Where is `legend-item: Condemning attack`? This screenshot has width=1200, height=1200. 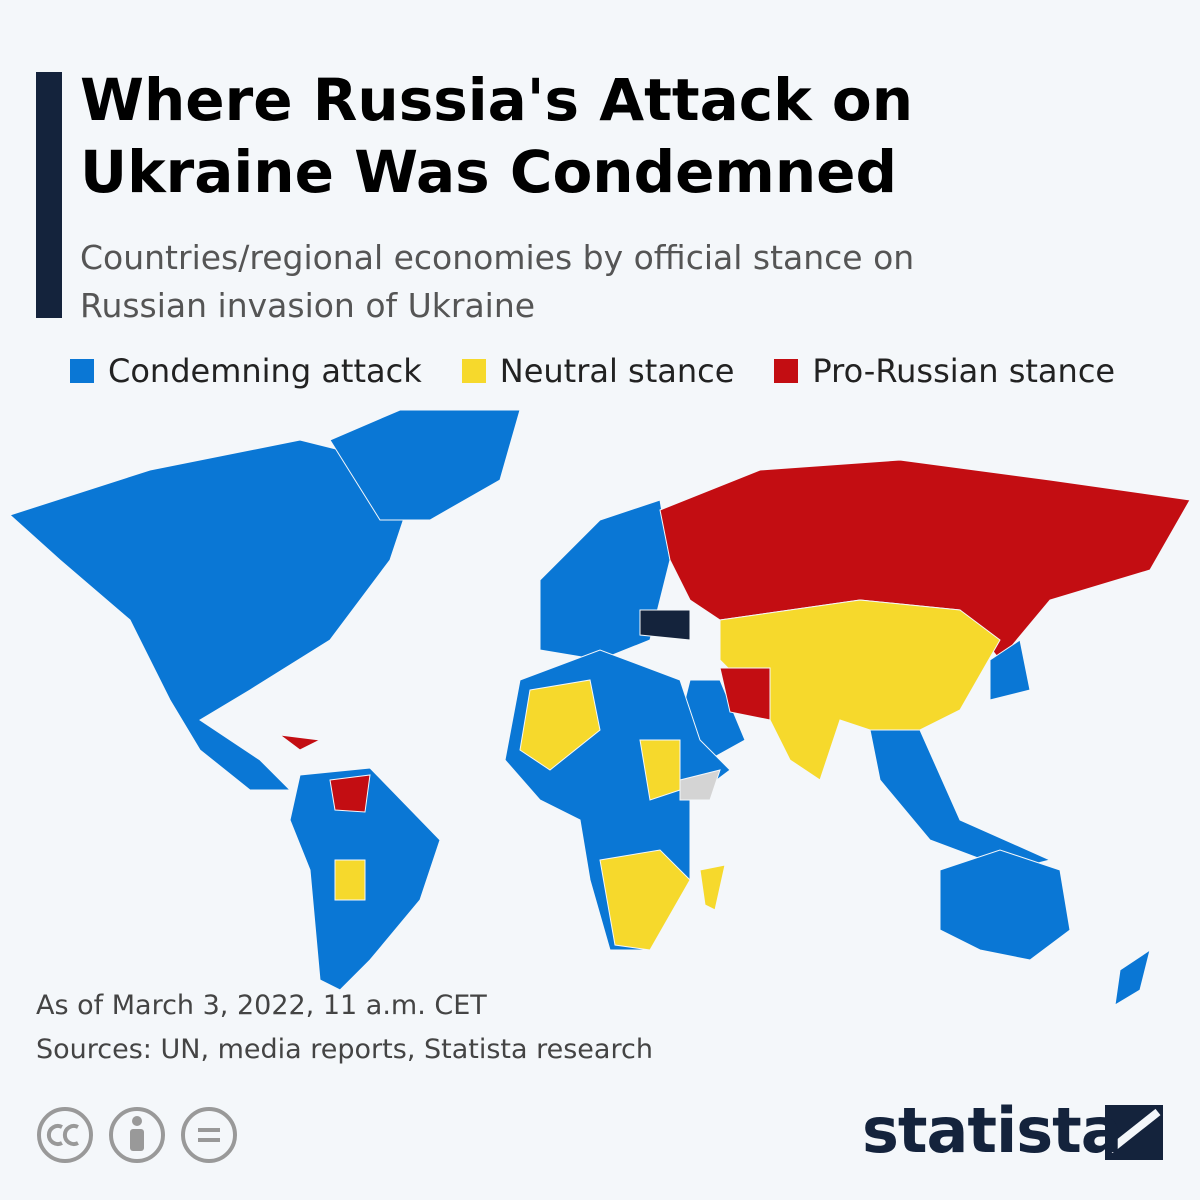 legend-item: Condemning attack is located at coordinates (246, 371).